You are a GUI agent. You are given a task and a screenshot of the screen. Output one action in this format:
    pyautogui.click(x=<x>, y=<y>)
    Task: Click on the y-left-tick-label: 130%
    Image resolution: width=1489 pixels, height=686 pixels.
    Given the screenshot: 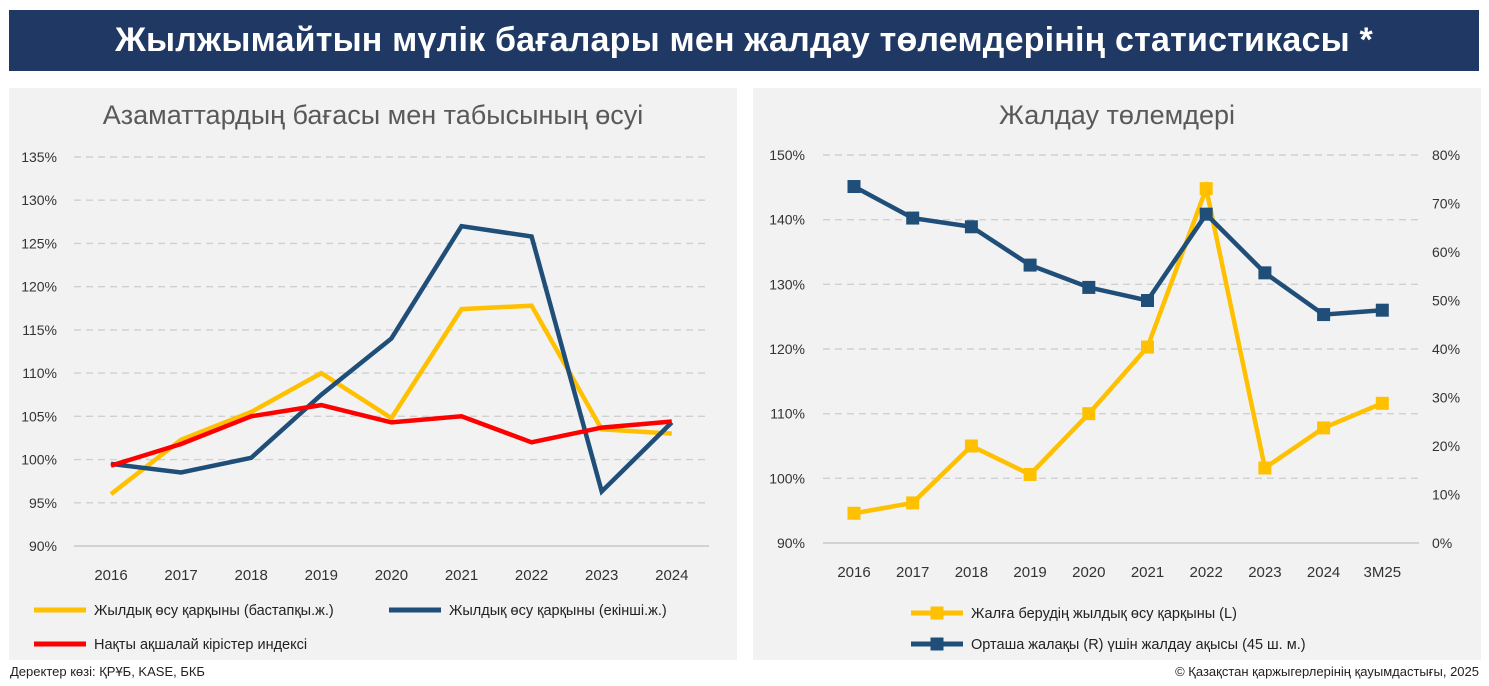 What is the action you would take?
    pyautogui.click(x=787, y=284)
    